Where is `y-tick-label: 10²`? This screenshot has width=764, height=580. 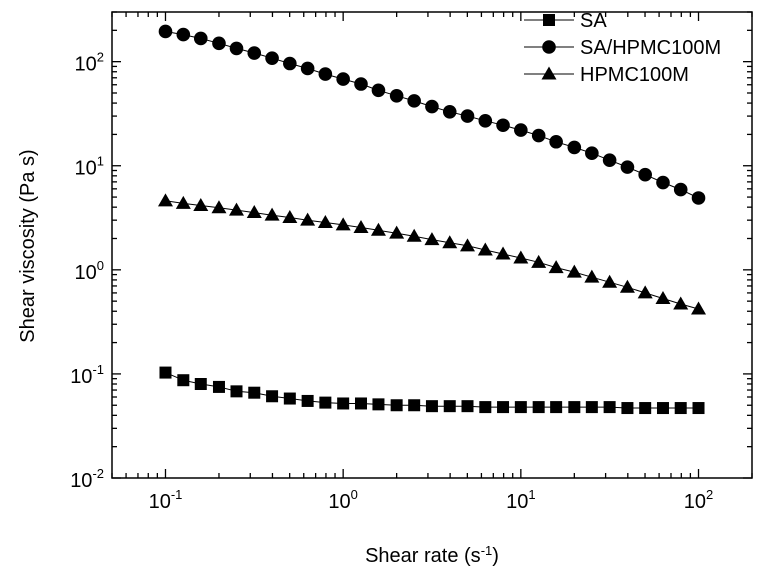
y-tick-label: 10² is located at coordinates (89, 63).